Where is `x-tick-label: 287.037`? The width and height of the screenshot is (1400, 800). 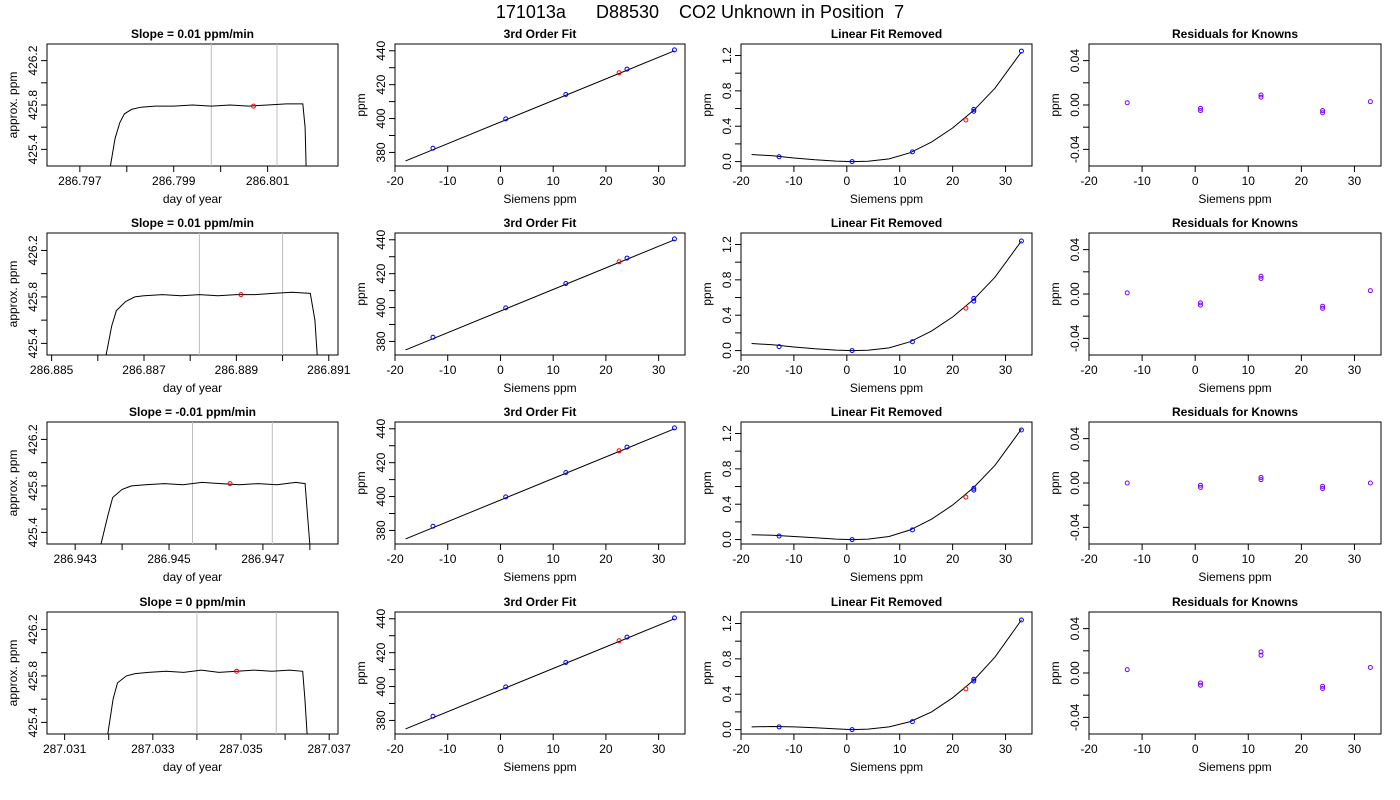 x-tick-label: 287.037 is located at coordinates (329, 749).